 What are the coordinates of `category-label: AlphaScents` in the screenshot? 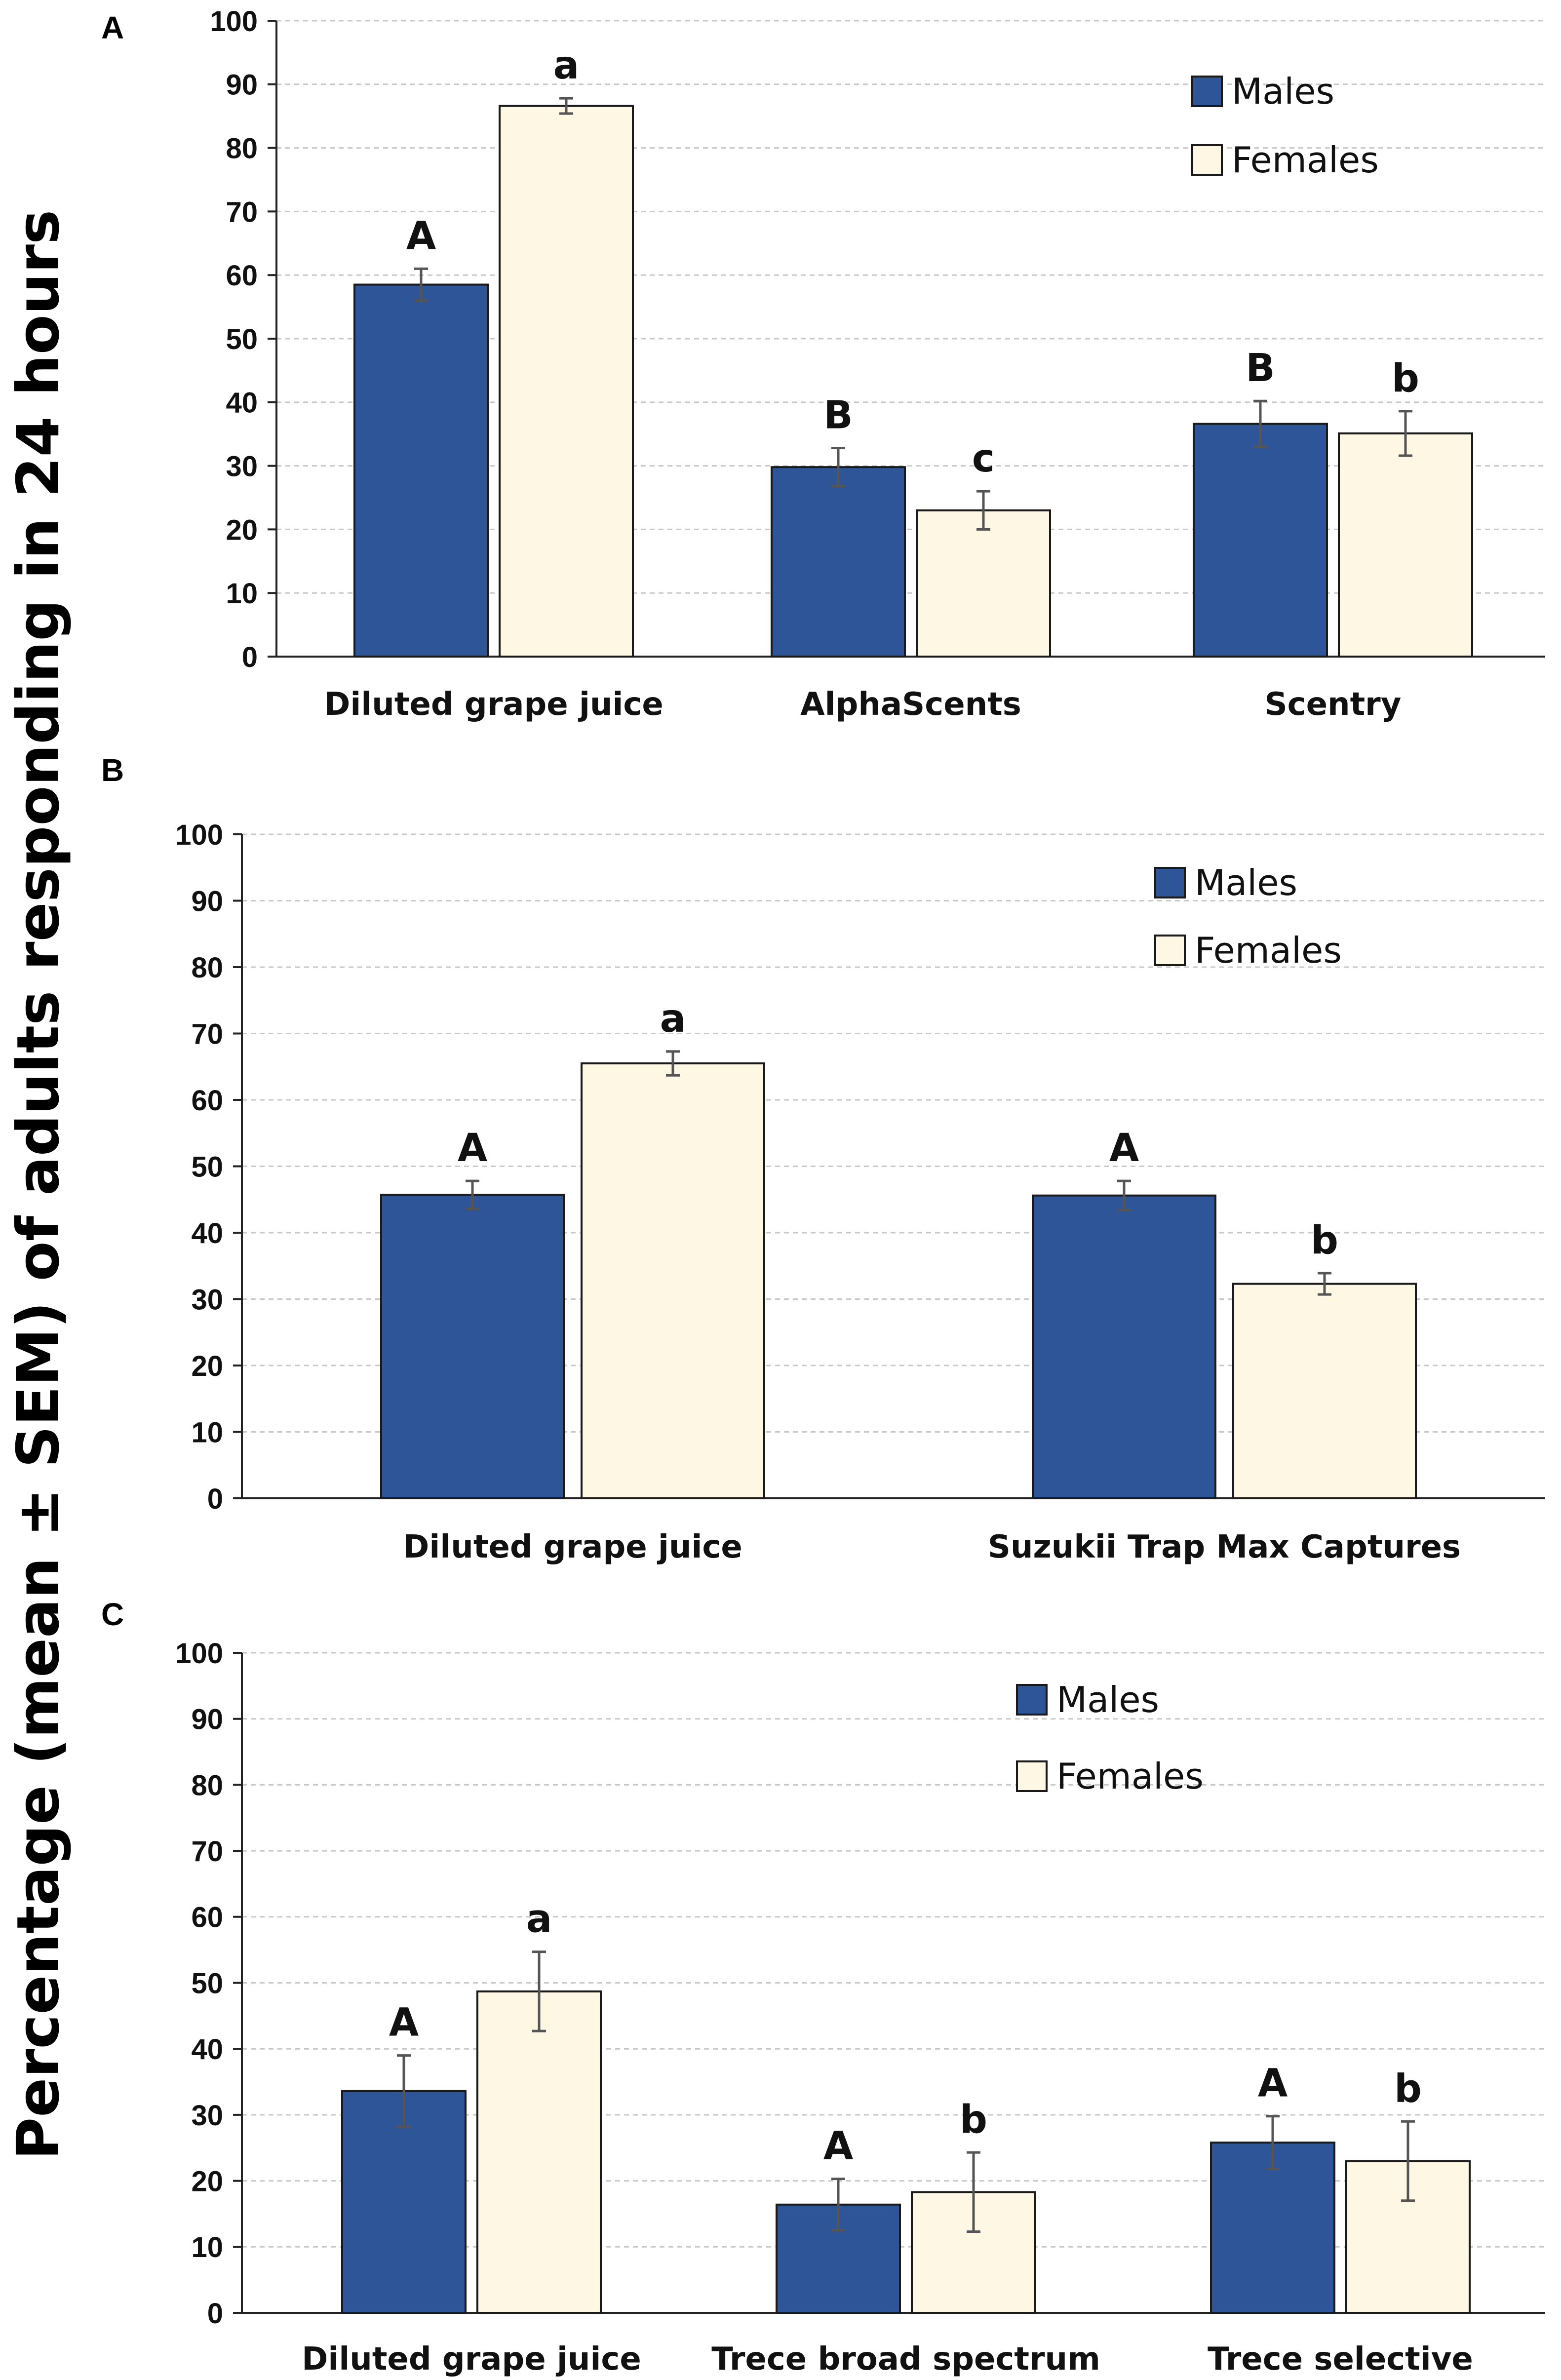 It's located at (910, 704).